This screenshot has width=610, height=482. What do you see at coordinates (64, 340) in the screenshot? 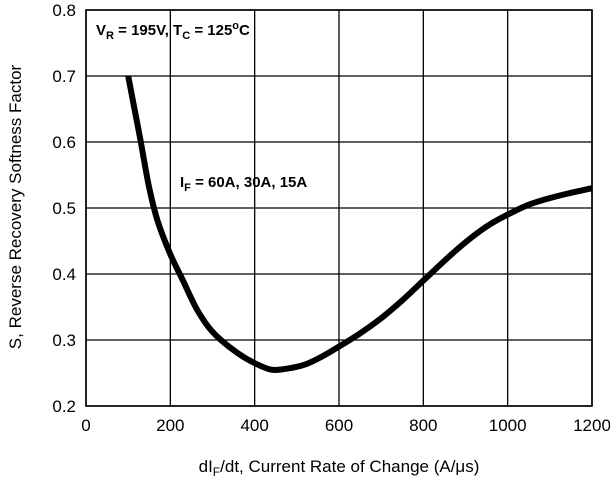
I see `y-tick-label: 0.3` at bounding box center [64, 340].